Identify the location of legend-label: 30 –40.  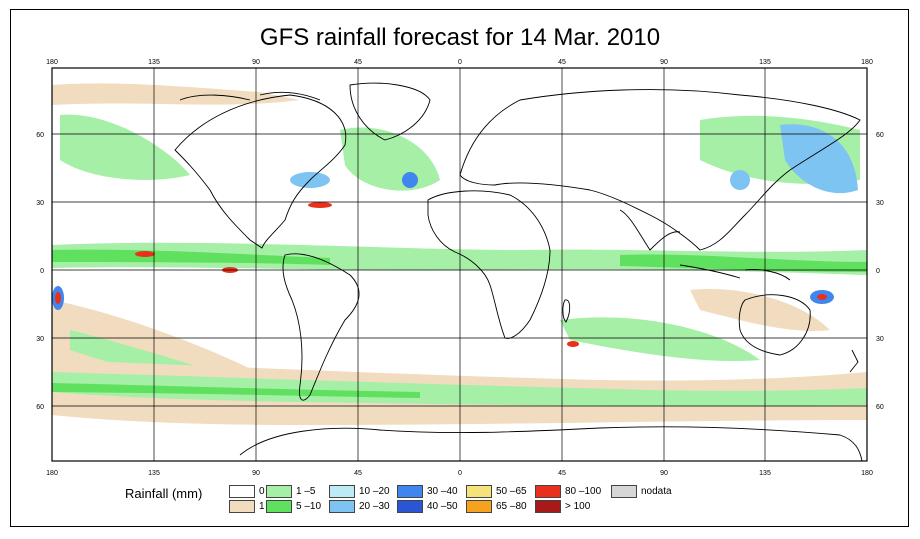
(442, 491).